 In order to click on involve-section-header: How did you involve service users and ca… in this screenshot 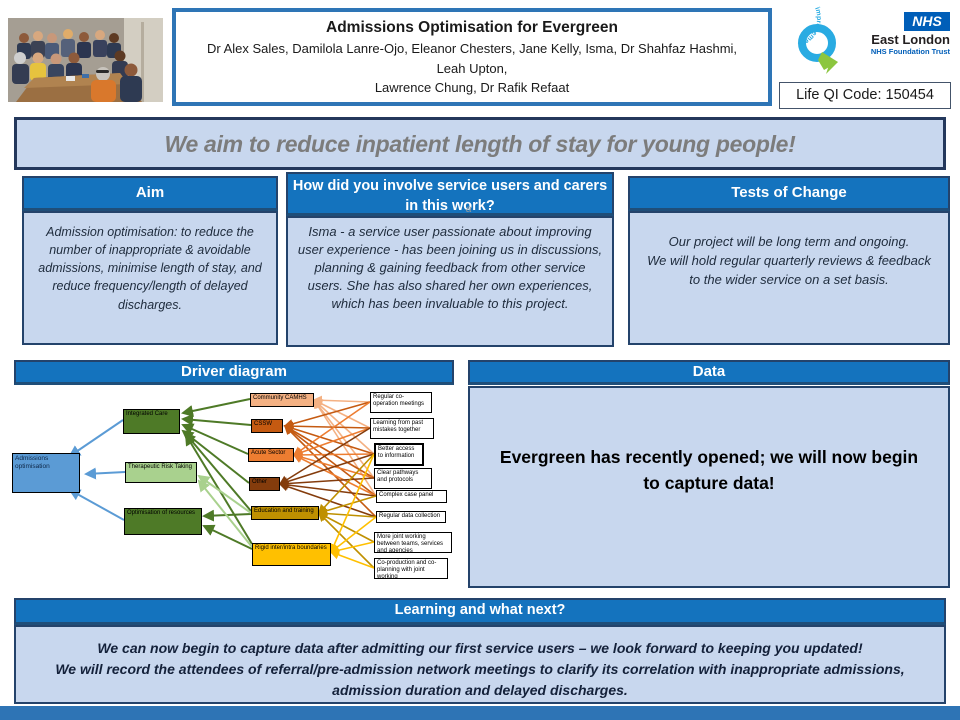, I will do `click(450, 194)`.